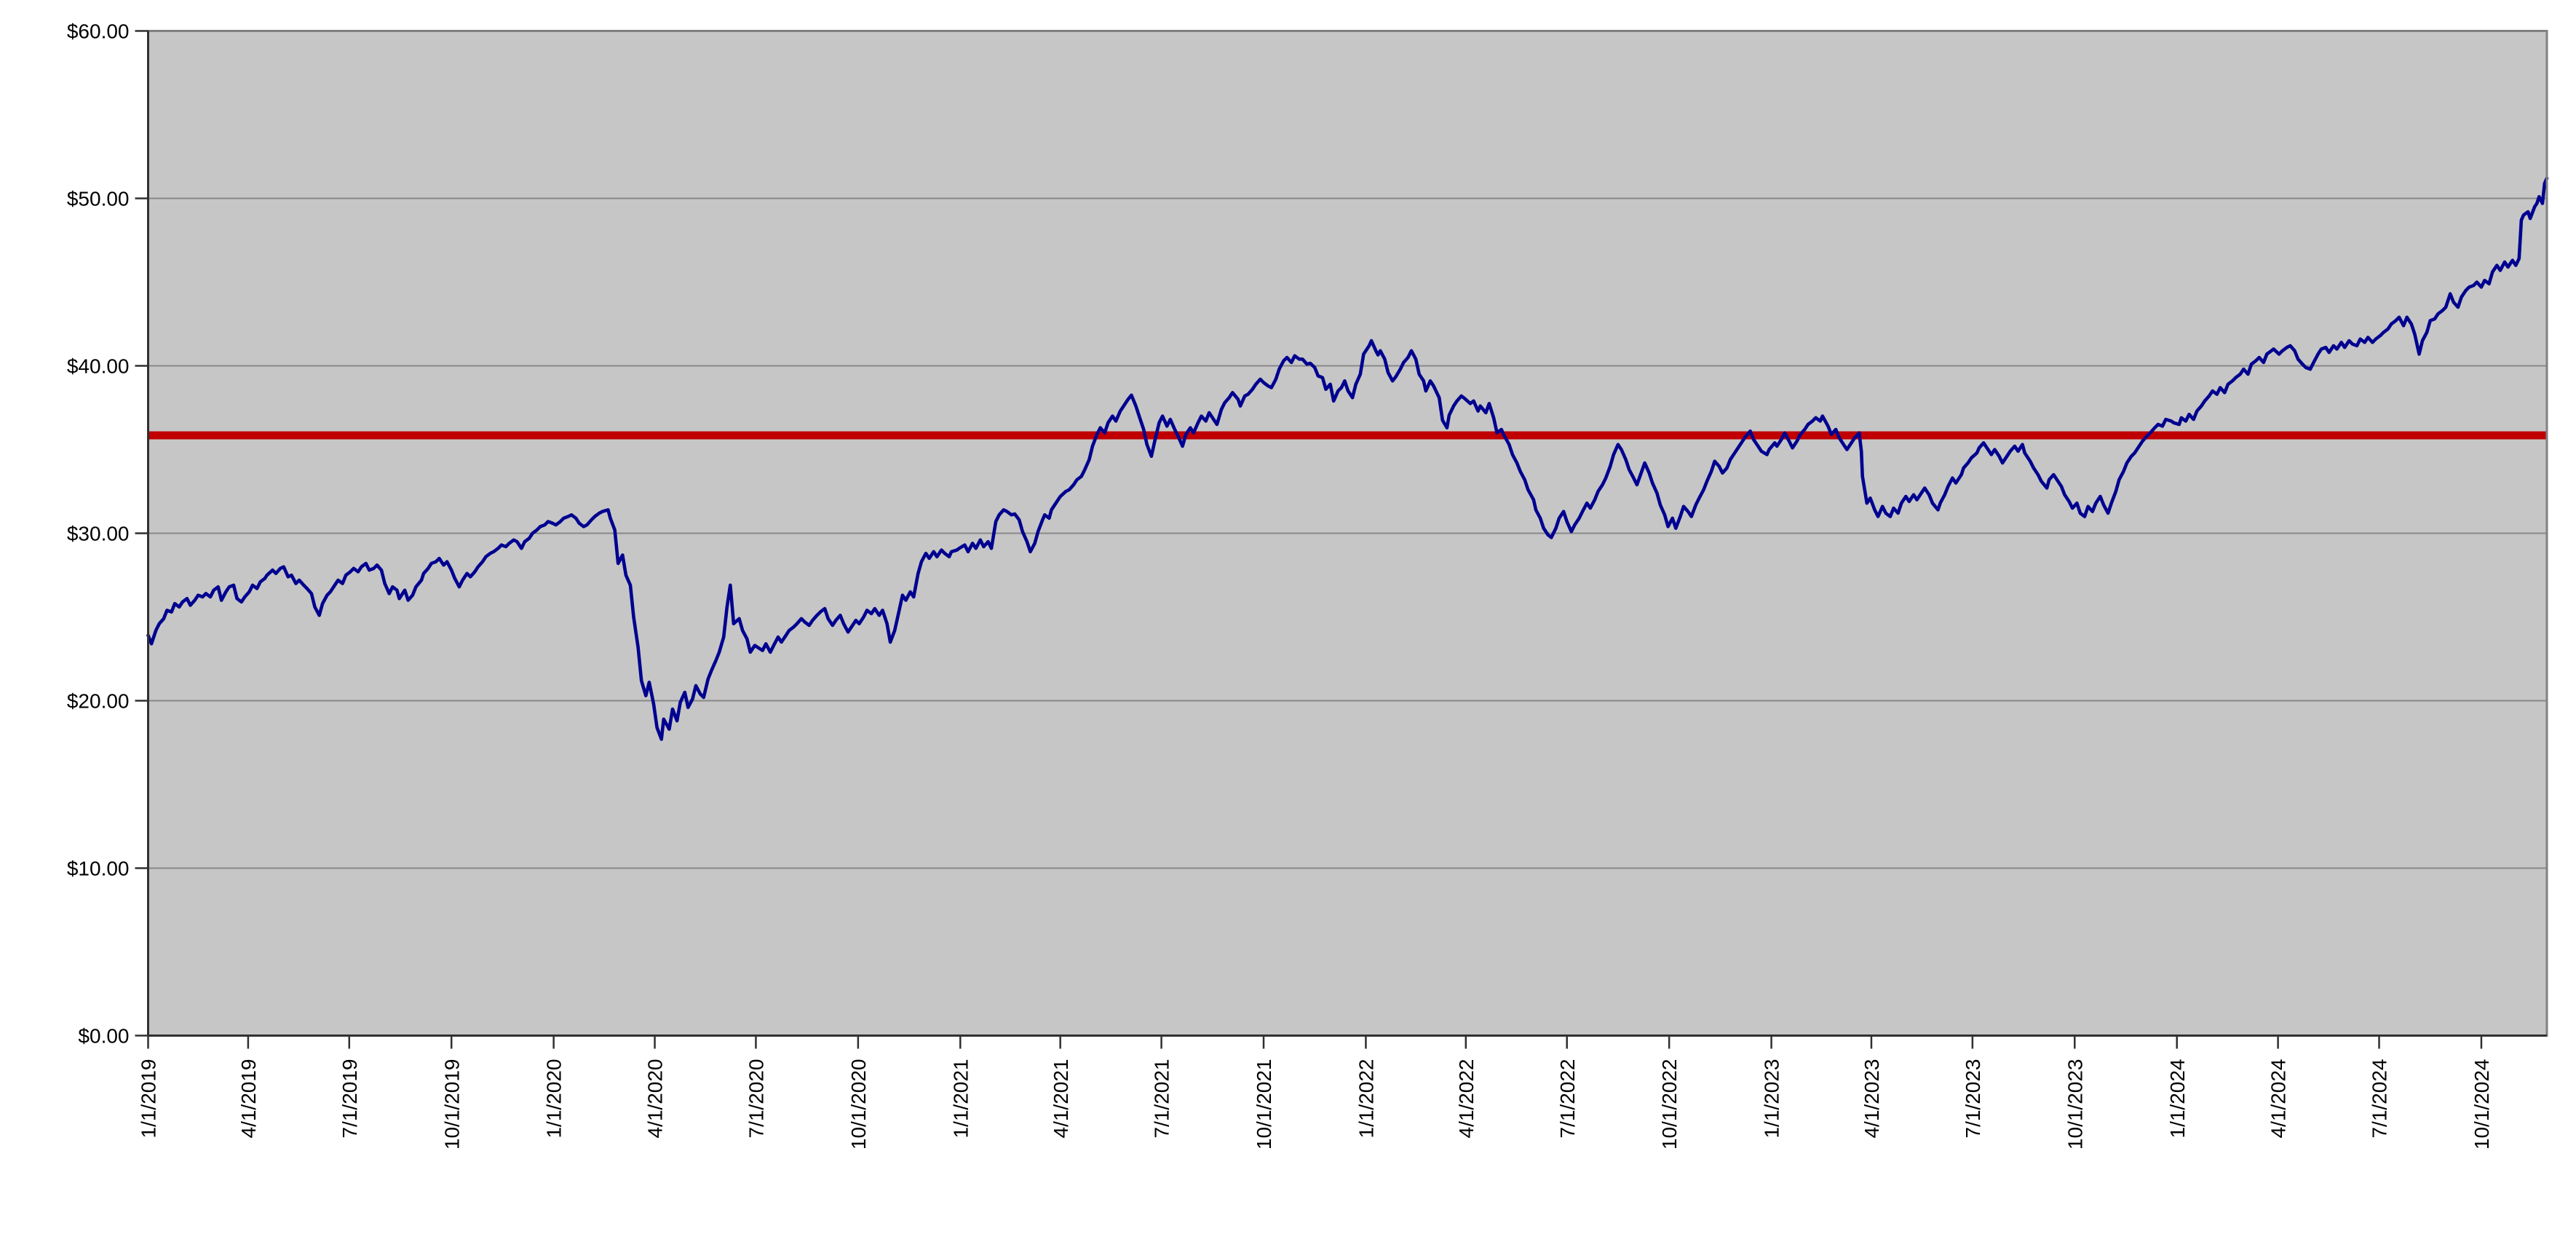 The width and height of the screenshot is (2576, 1250). What do you see at coordinates (1772, 1099) in the screenshot?
I see `x-axis-label: 1/1/2023` at bounding box center [1772, 1099].